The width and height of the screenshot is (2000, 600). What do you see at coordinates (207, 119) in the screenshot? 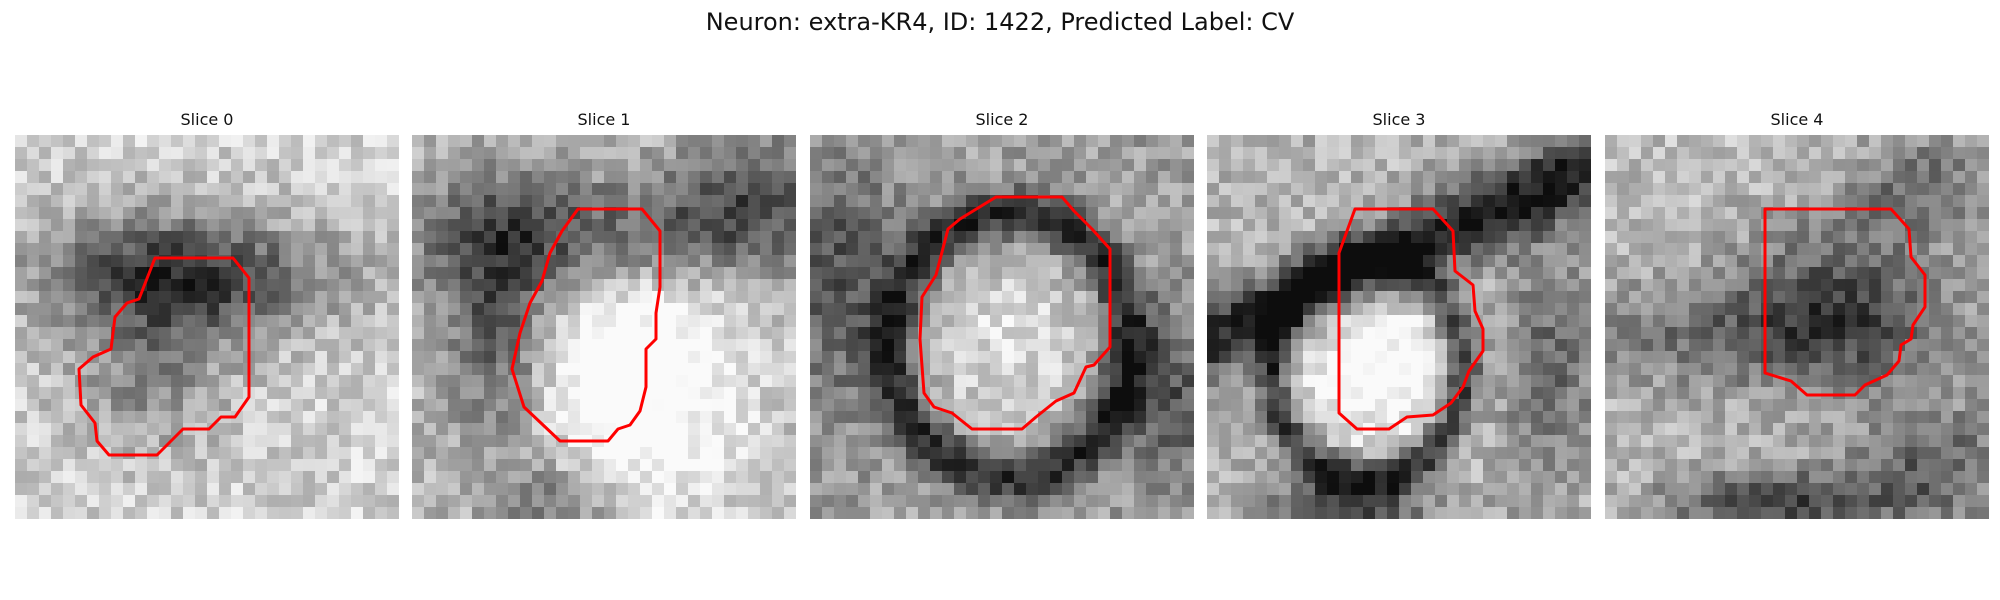
I see `slice-title: Slice 0` at bounding box center [207, 119].